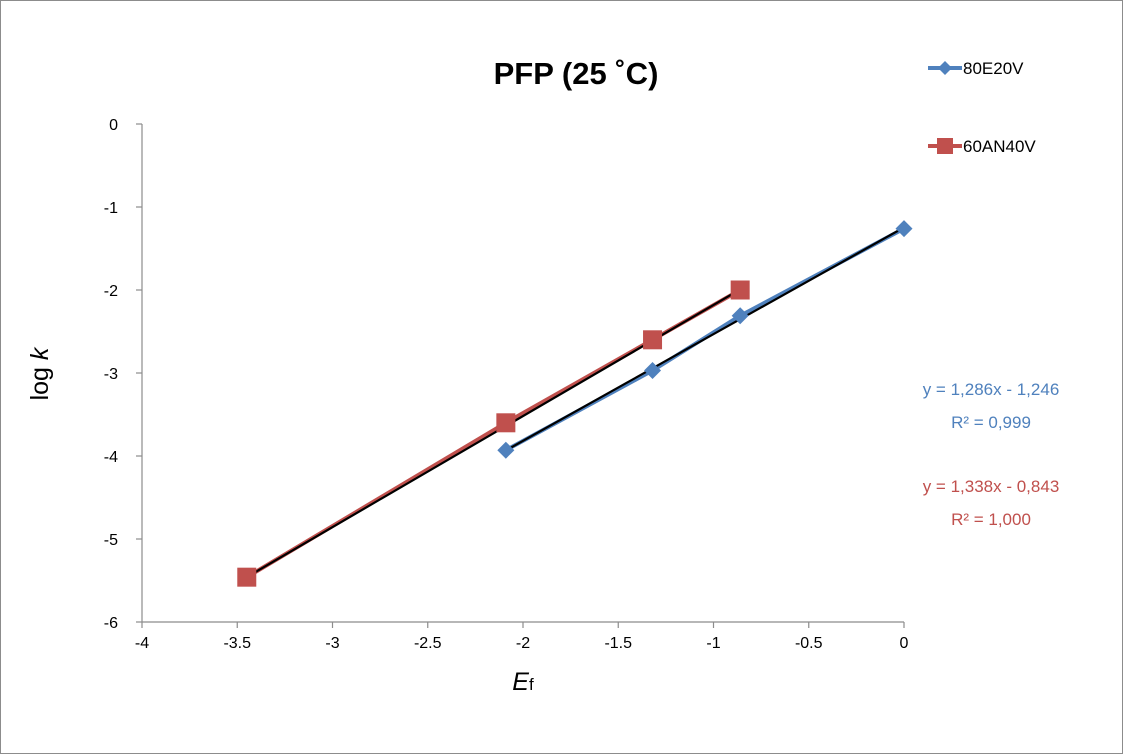 This screenshot has width=1123, height=754. Describe the element at coordinates (113, 125) in the screenshot. I see `y-tick-label: 0` at that location.